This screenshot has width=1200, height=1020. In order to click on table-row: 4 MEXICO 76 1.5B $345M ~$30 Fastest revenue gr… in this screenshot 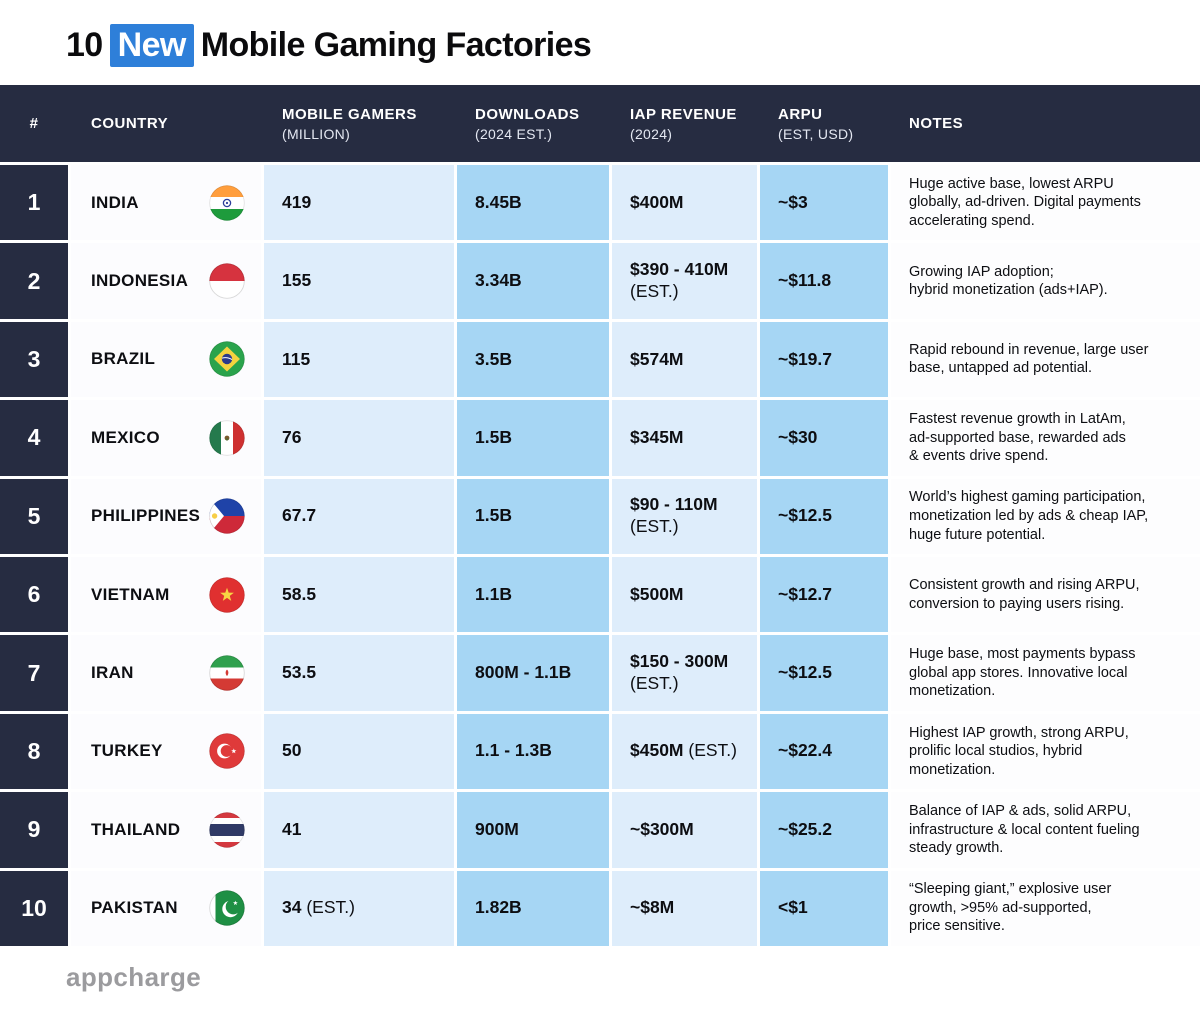, I will do `click(600, 438)`.